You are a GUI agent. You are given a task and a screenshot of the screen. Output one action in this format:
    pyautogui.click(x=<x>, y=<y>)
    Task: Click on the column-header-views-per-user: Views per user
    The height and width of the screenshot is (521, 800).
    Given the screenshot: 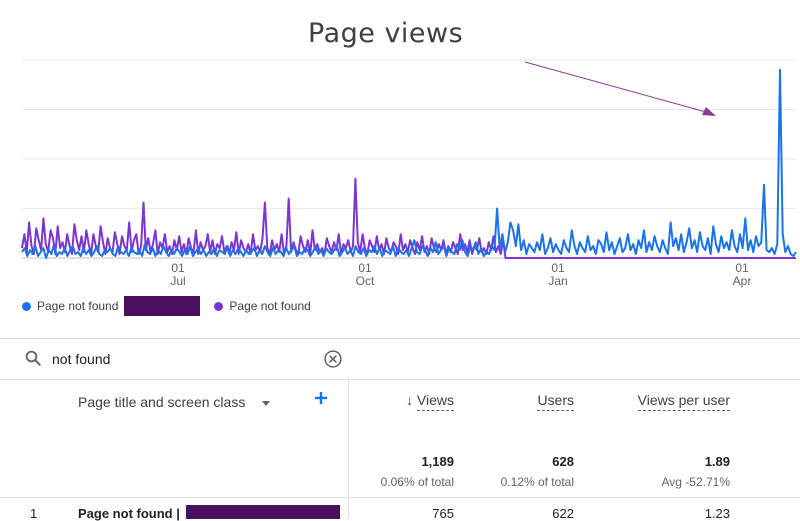 What is the action you would take?
    pyautogui.click(x=665, y=401)
    